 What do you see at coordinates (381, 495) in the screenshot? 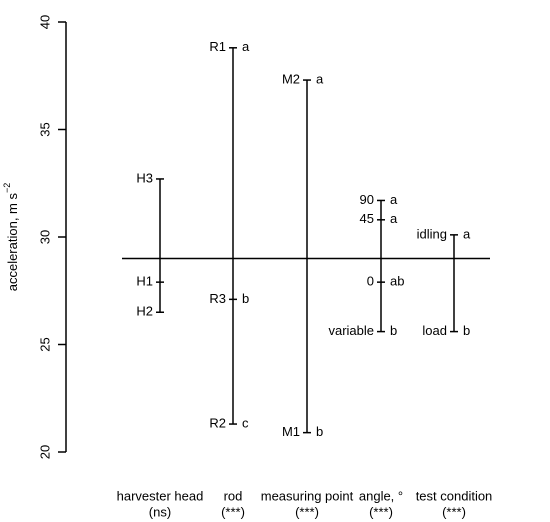
I see `factor-name: angle, °` at bounding box center [381, 495].